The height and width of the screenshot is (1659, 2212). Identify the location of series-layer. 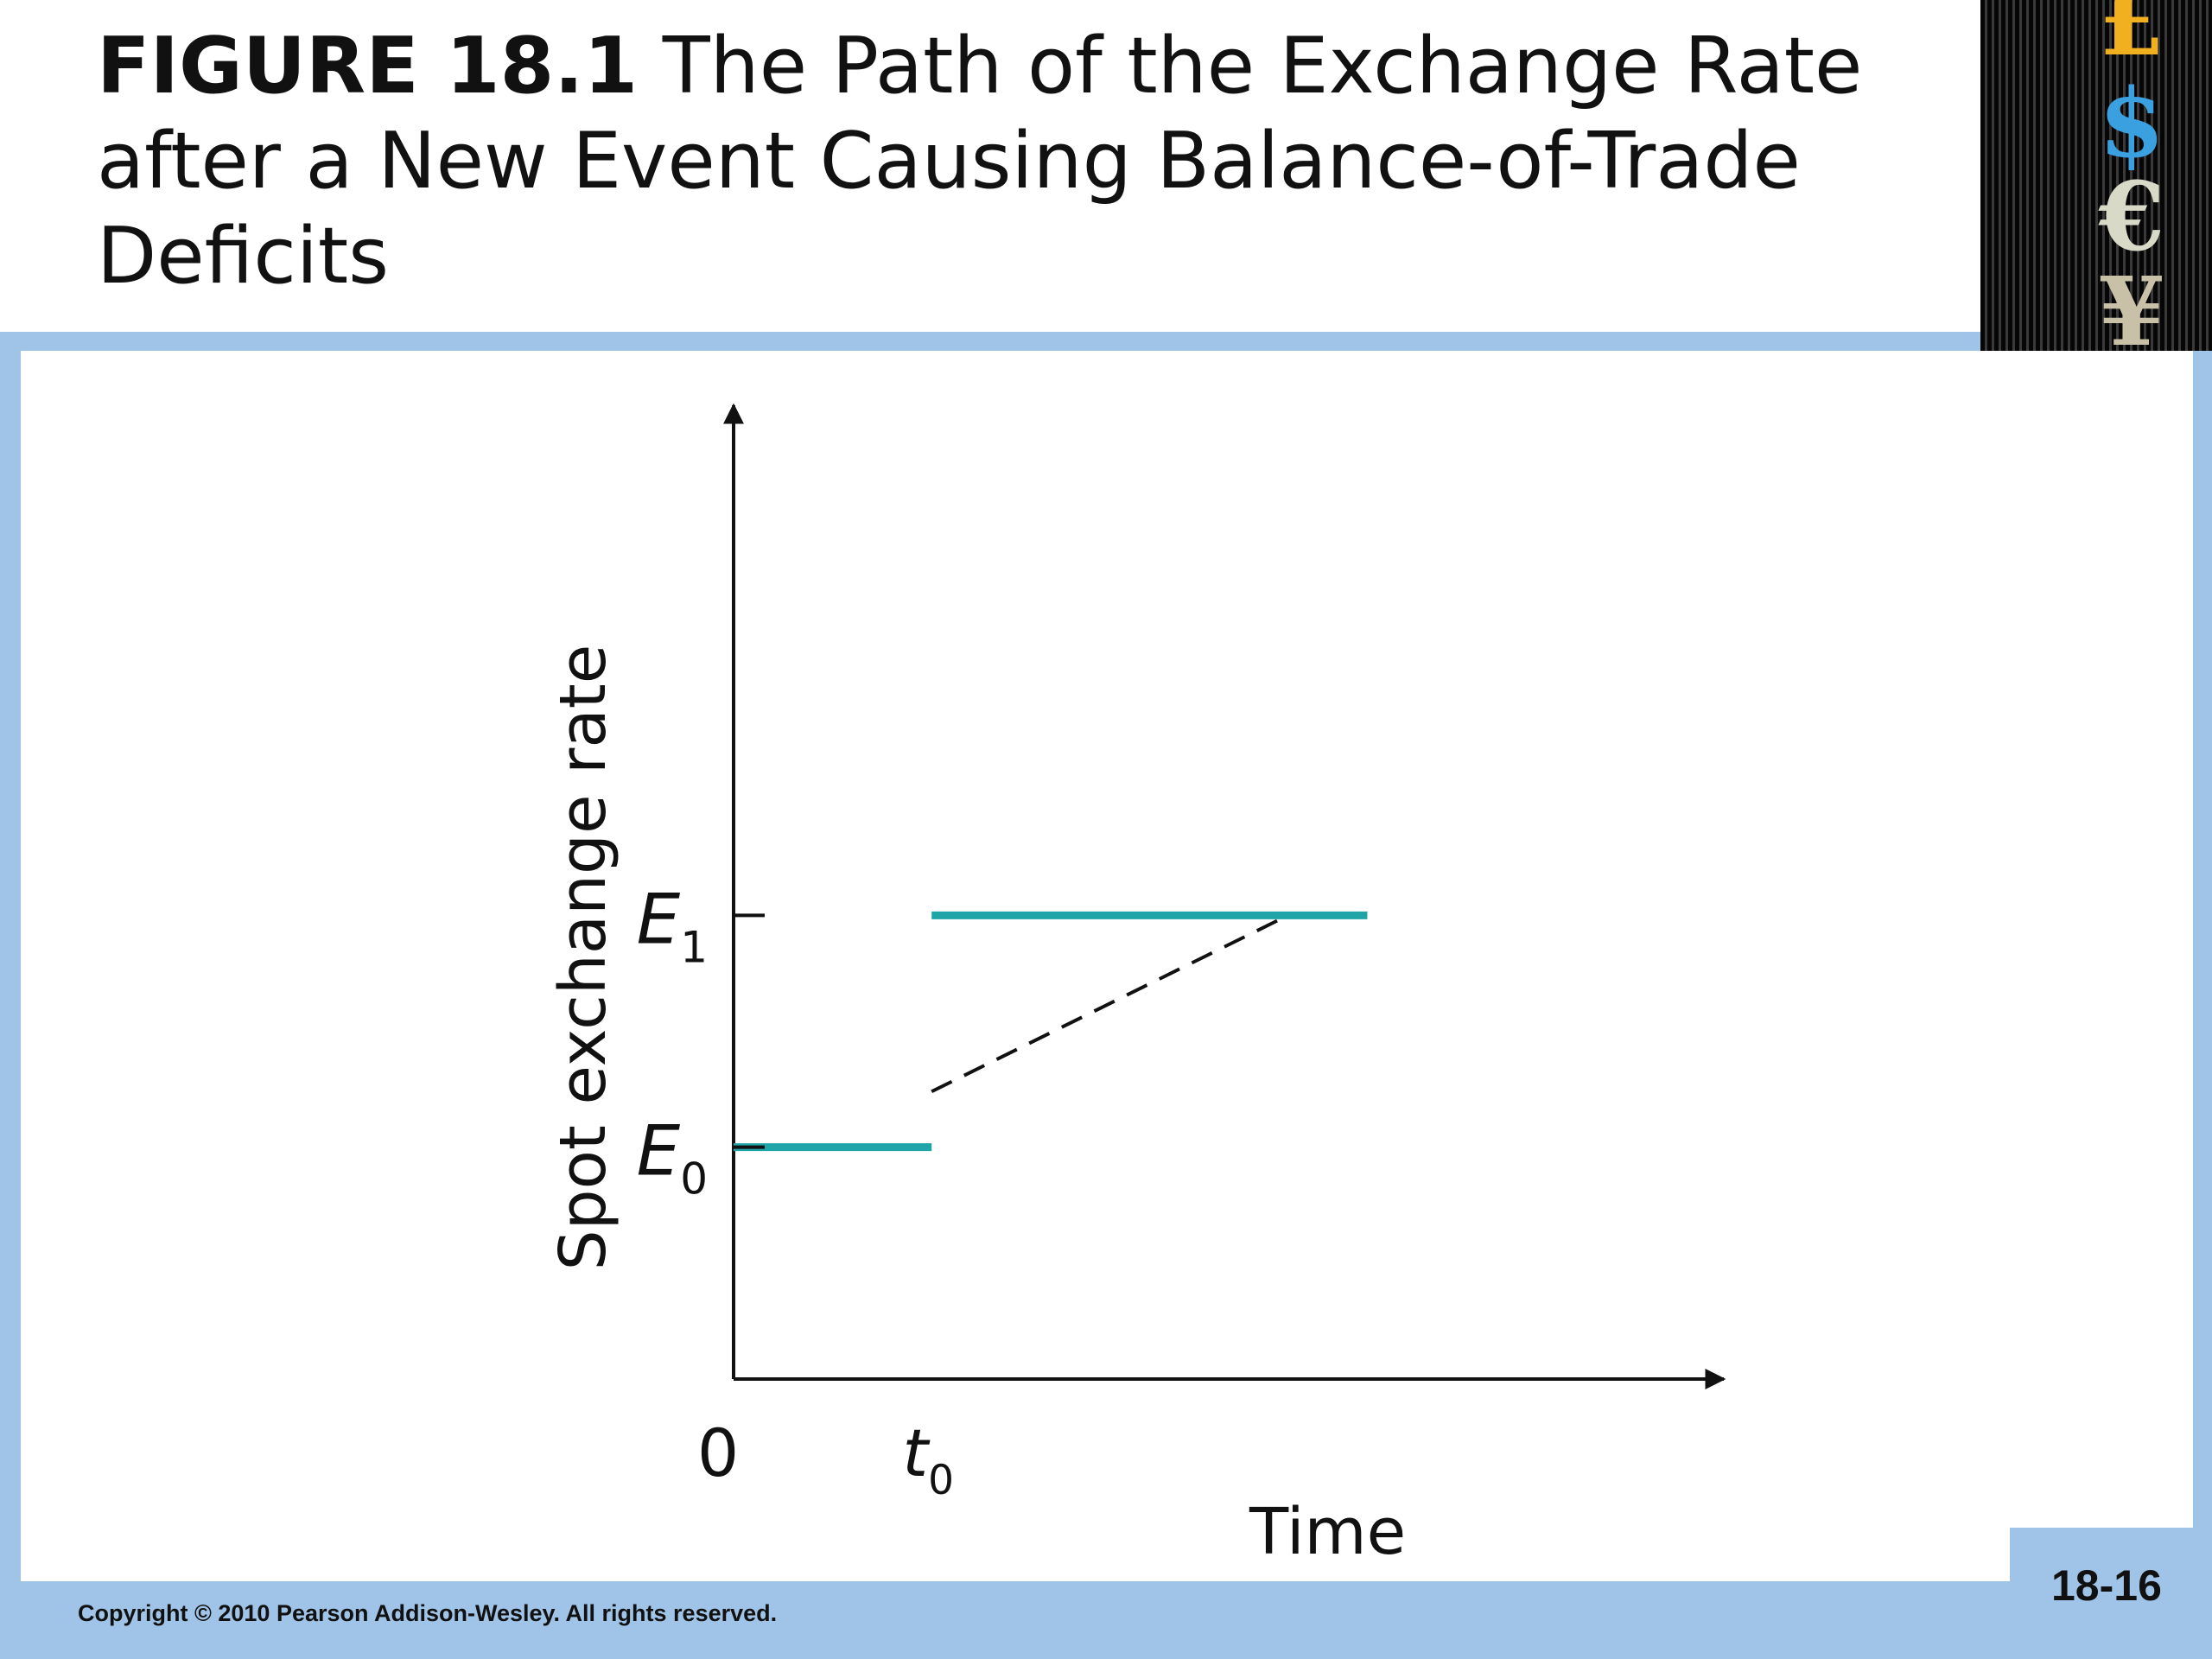
(1051, 1031).